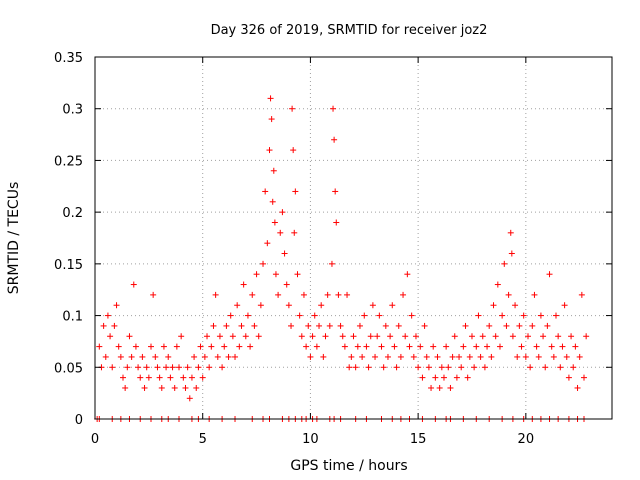 The width and height of the screenshot is (640, 480). What do you see at coordinates (14, 238) in the screenshot?
I see `y-axis-title: SRMTID / TECUs` at bounding box center [14, 238].